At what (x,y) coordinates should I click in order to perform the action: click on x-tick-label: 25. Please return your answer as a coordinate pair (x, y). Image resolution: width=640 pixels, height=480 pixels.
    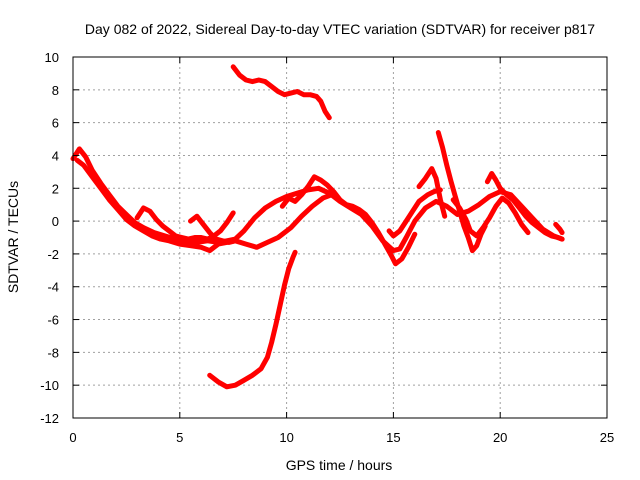
    Looking at the image, I should click on (607, 437).